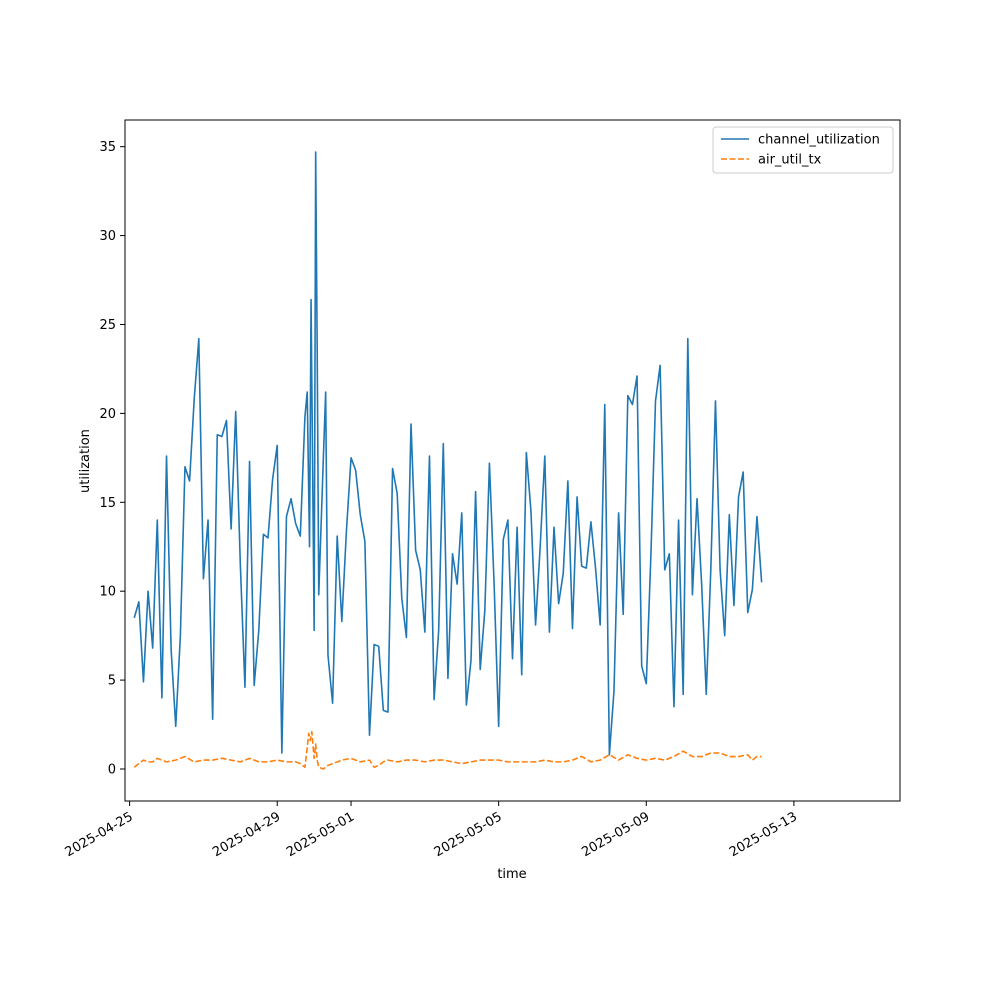  I want to click on legend-label-channel-utilization: channel_utilization, so click(819, 140).